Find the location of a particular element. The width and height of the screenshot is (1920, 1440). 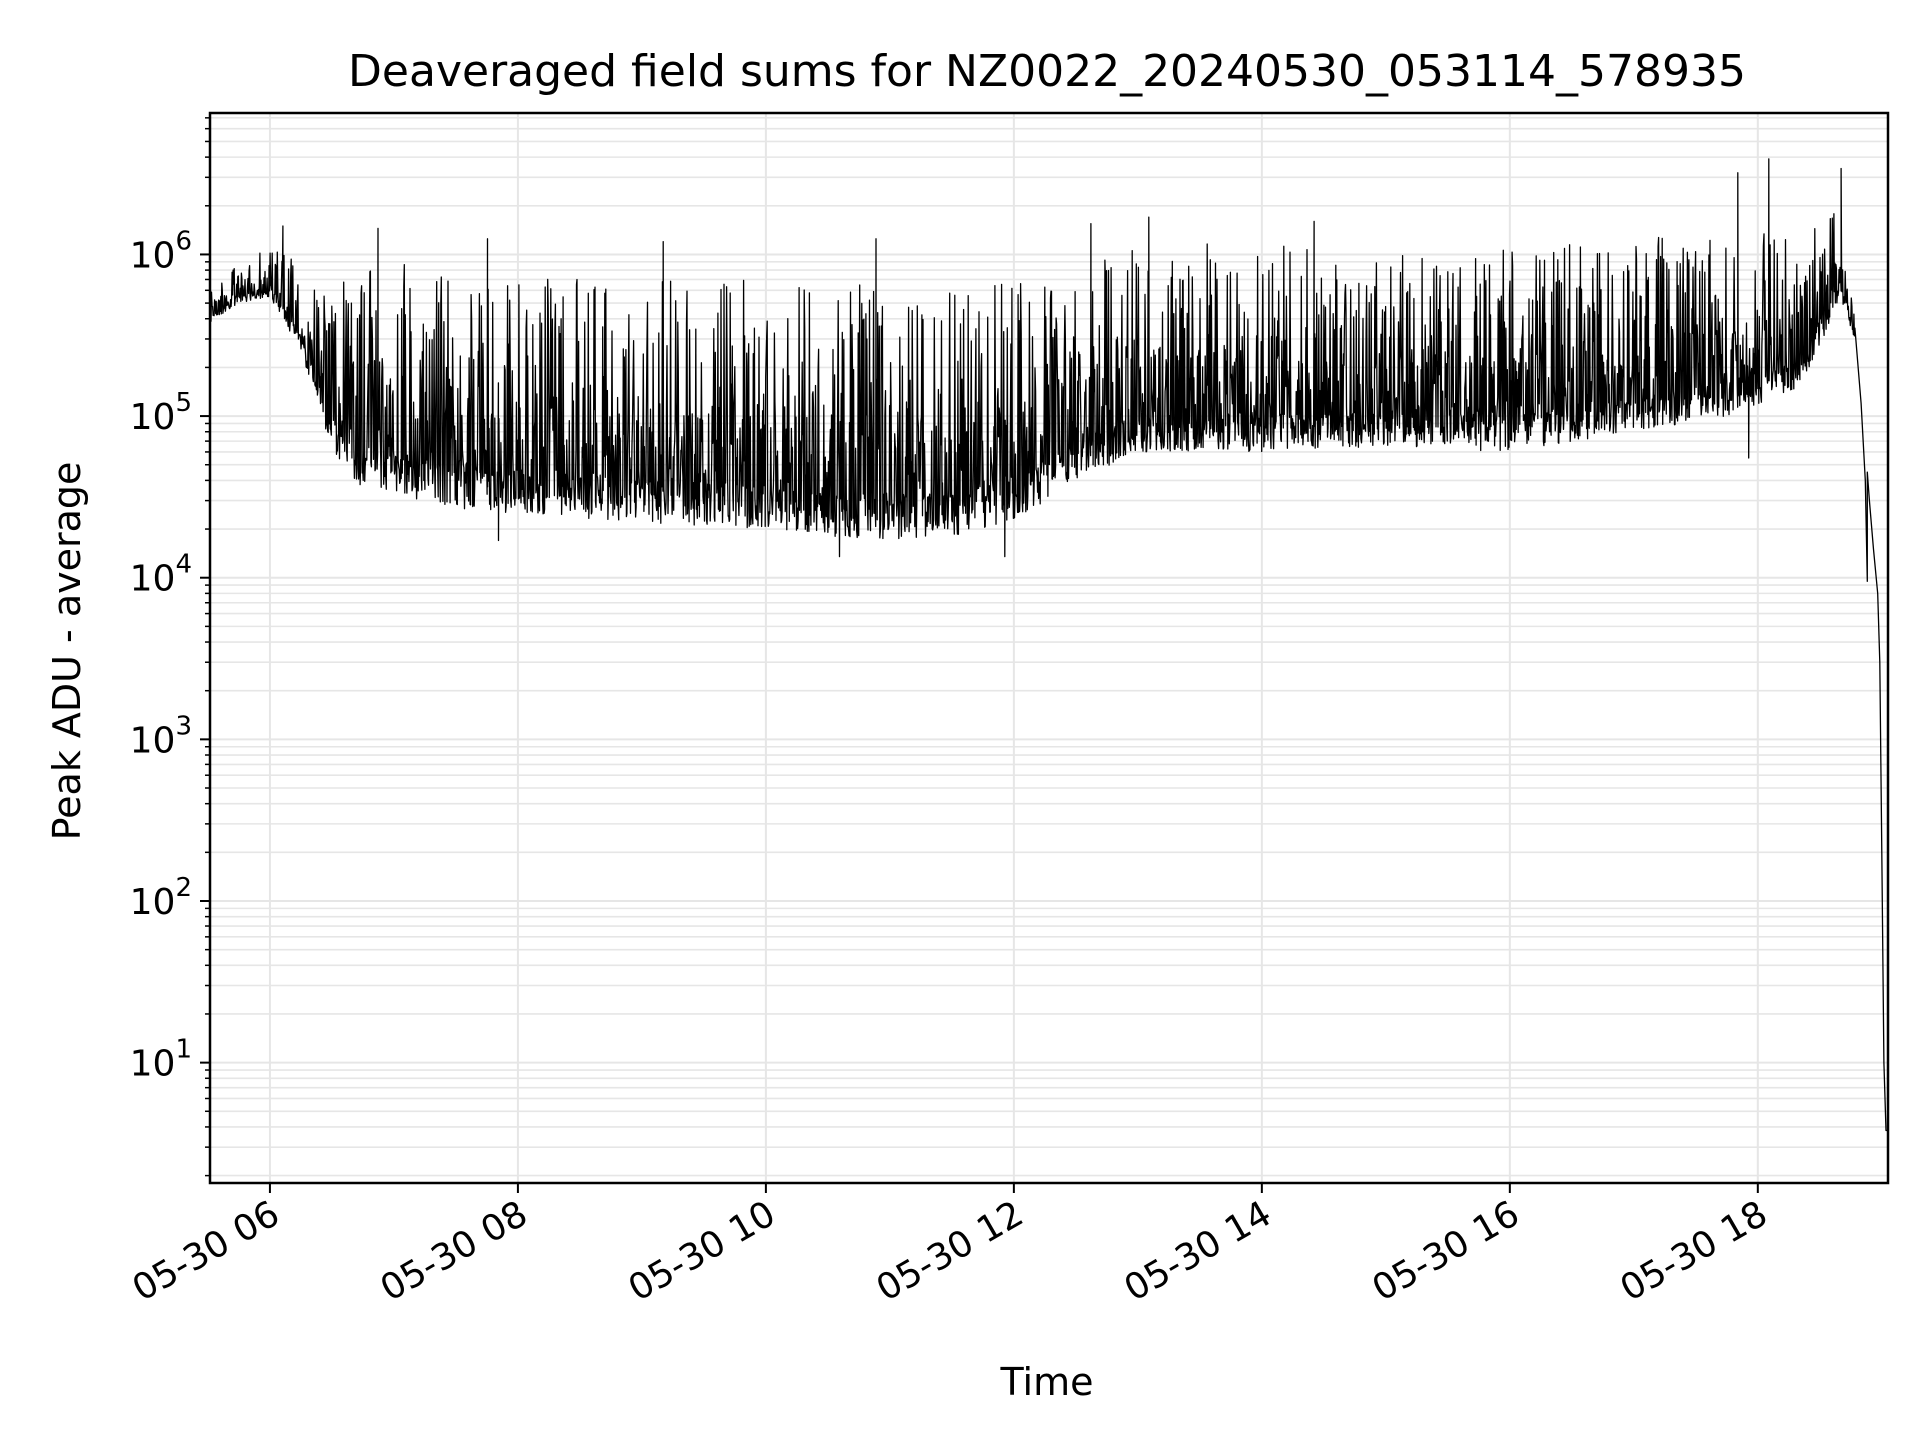

y-axis-label: Peak ADU - average is located at coordinates (67, 651).